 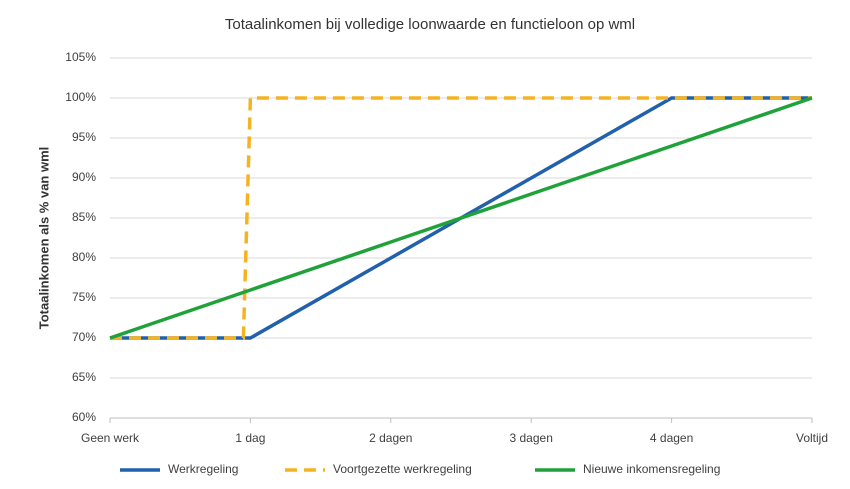 What do you see at coordinates (84, 137) in the screenshot?
I see `y-tick-label: 95%` at bounding box center [84, 137].